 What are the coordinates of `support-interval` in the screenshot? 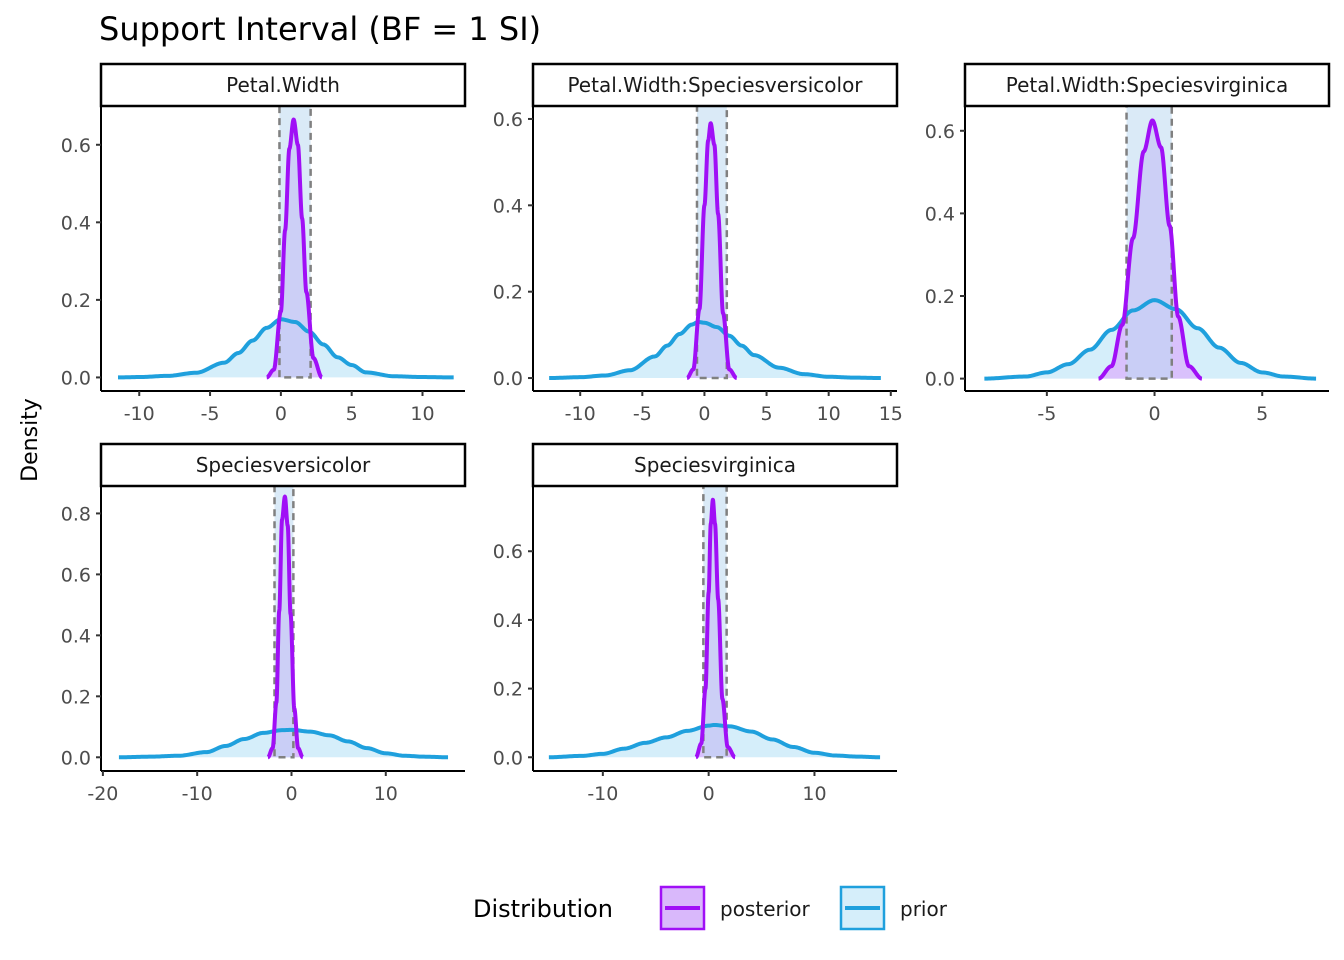 It's located at (1149, 243).